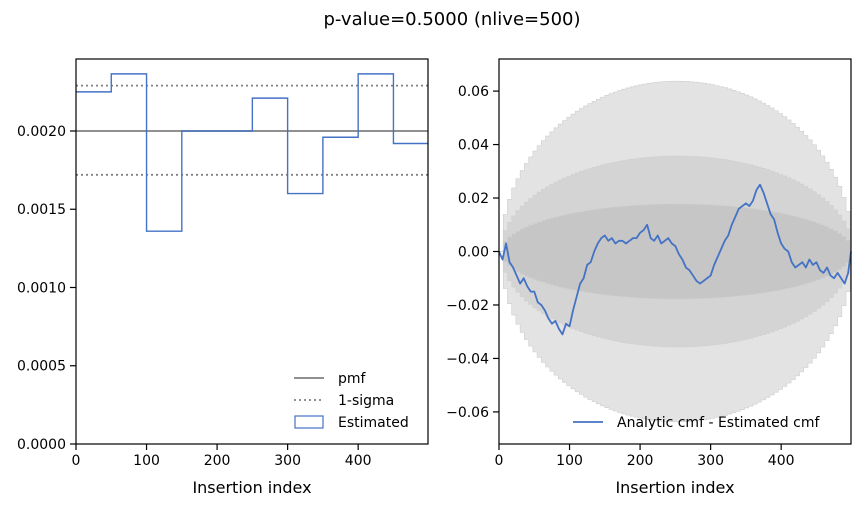 Image resolution: width=861 pixels, height=506 pixels. Describe the element at coordinates (309, 422) in the screenshot. I see `legend-swatch-estimated` at that location.